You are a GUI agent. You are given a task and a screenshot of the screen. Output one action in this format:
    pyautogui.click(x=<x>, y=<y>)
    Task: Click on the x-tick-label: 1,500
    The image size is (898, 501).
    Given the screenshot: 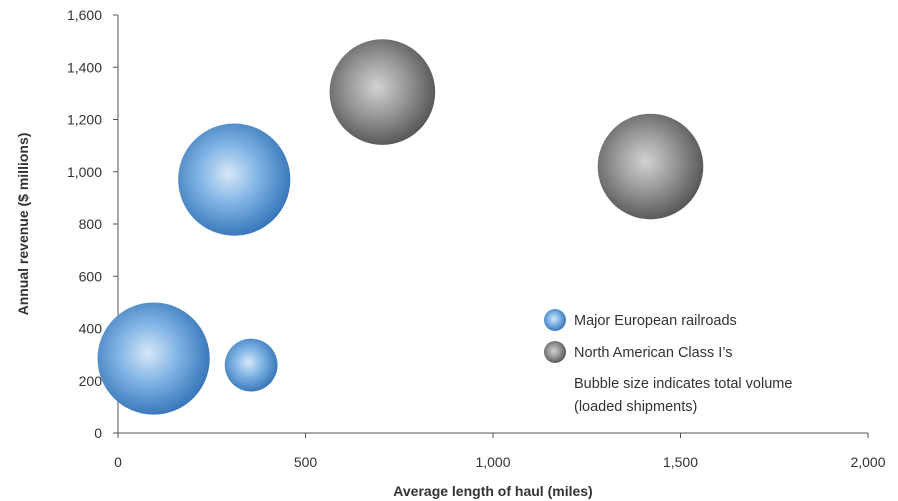 What is the action you would take?
    pyautogui.click(x=680, y=462)
    